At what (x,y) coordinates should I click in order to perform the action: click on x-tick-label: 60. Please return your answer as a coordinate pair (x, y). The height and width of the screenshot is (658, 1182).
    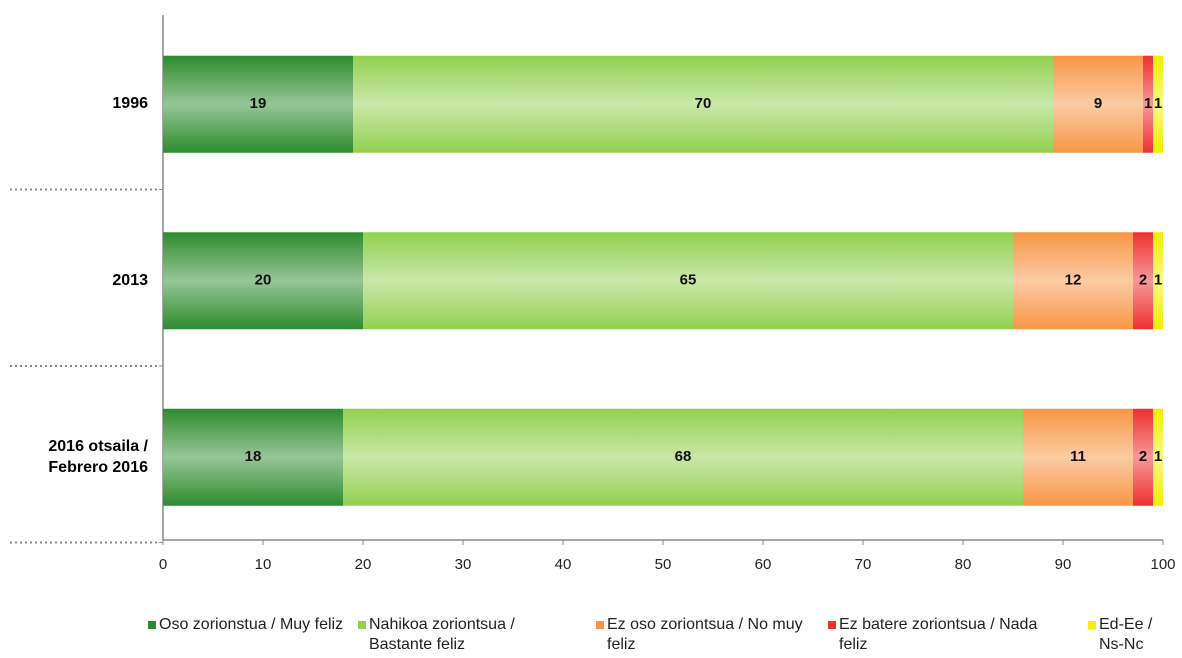
    Looking at the image, I should click on (763, 564).